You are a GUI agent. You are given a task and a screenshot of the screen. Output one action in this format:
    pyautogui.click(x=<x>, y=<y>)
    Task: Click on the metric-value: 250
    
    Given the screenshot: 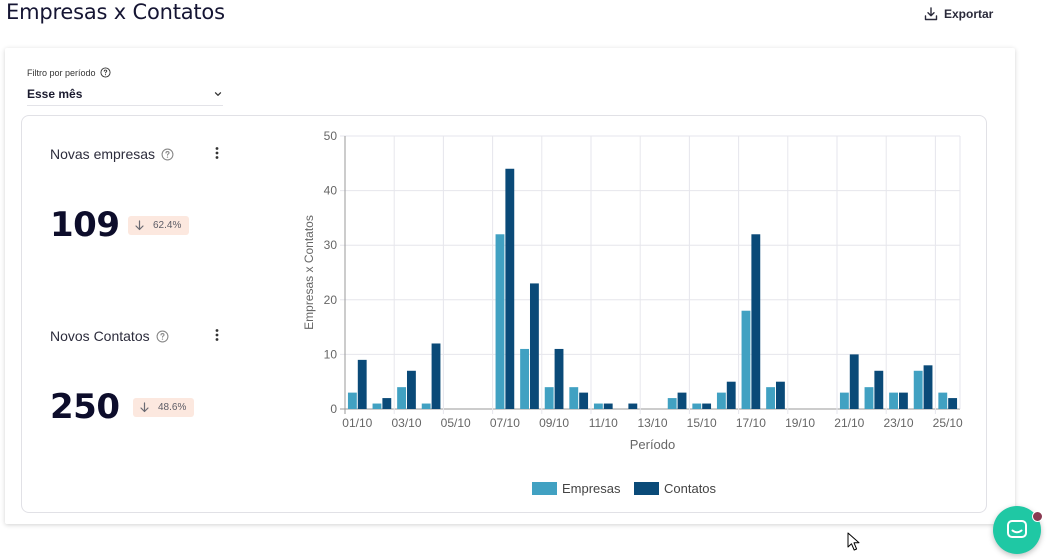 What is the action you would take?
    pyautogui.click(x=85, y=407)
    